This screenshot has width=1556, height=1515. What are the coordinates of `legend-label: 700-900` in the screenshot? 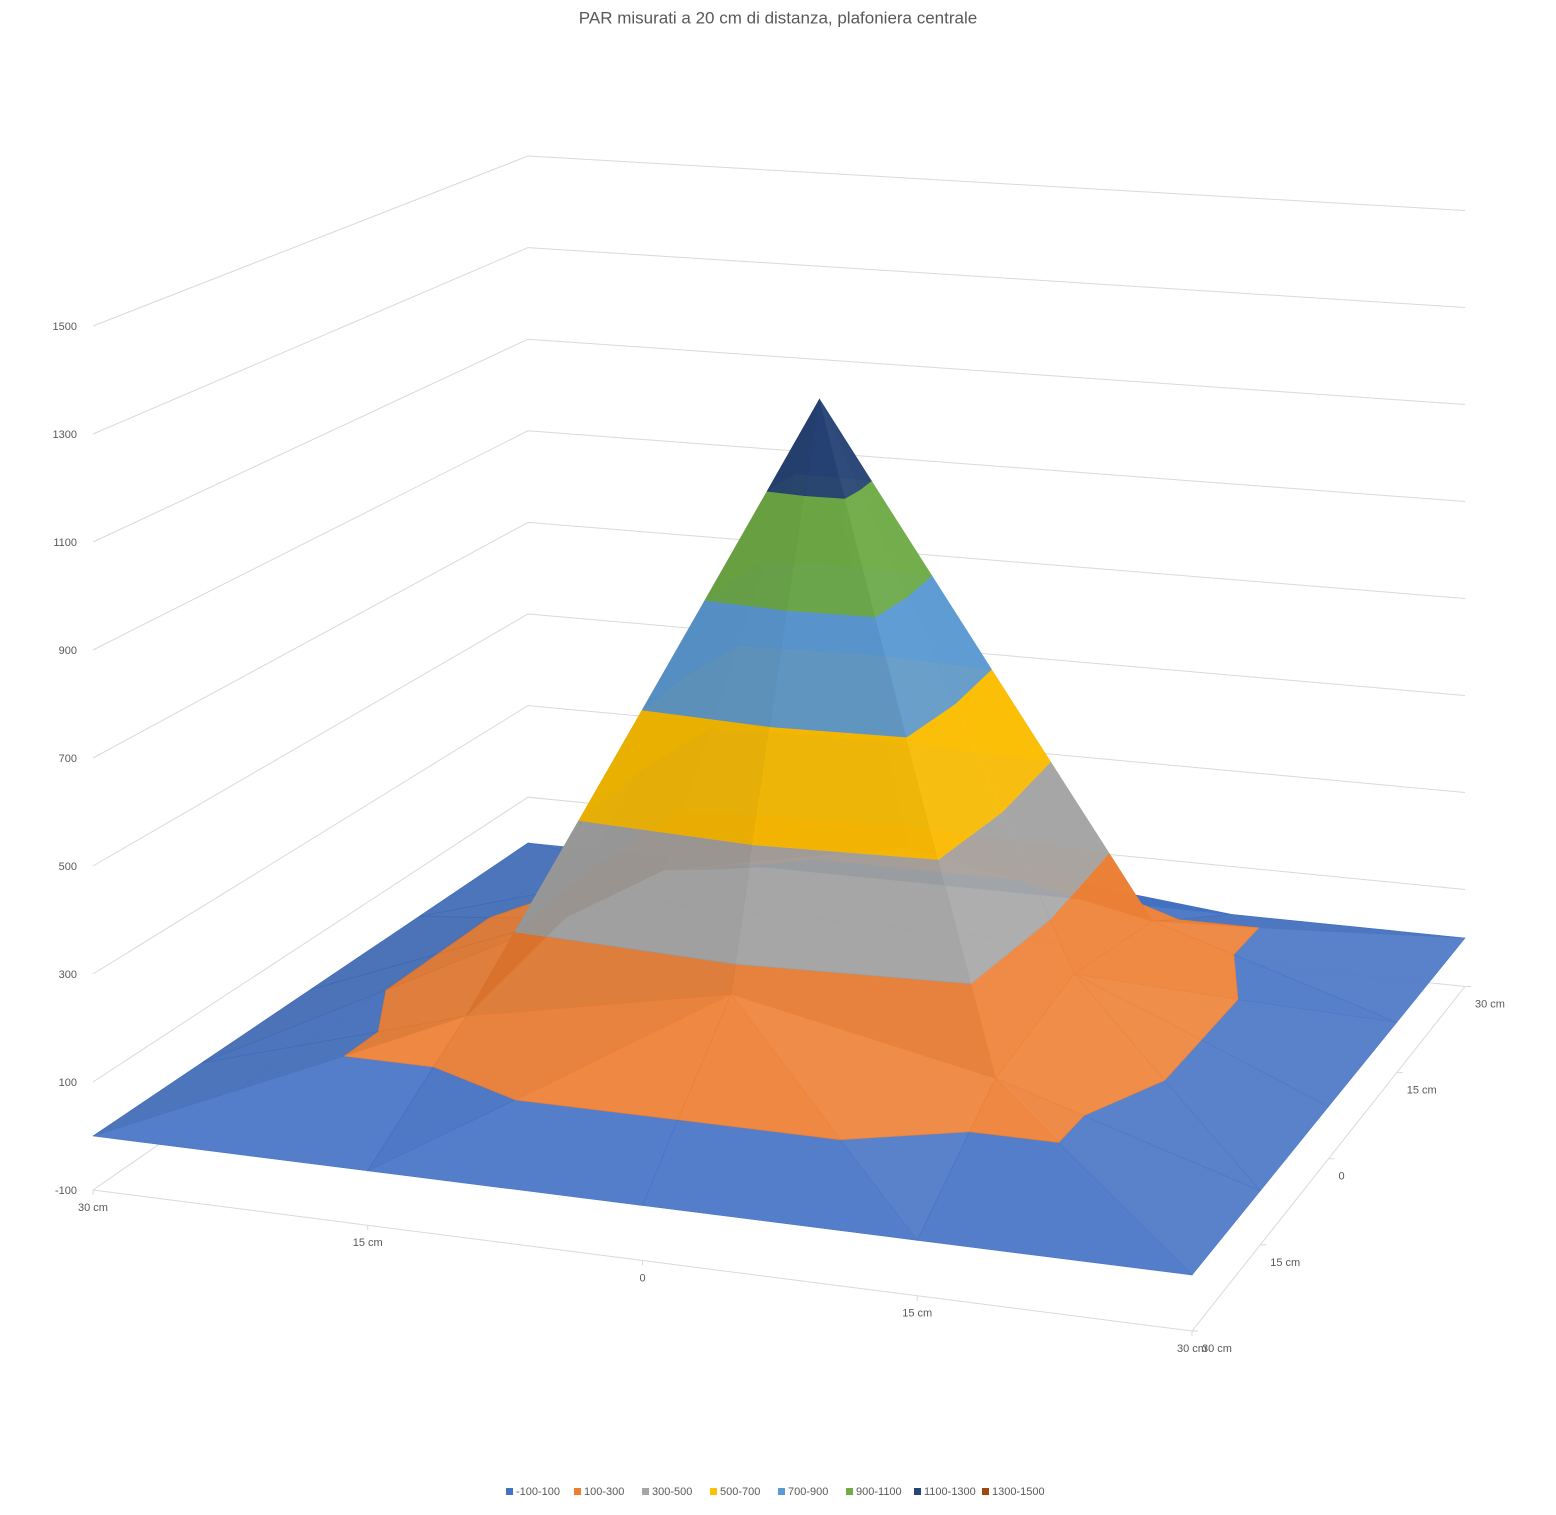 It's located at (808, 1492).